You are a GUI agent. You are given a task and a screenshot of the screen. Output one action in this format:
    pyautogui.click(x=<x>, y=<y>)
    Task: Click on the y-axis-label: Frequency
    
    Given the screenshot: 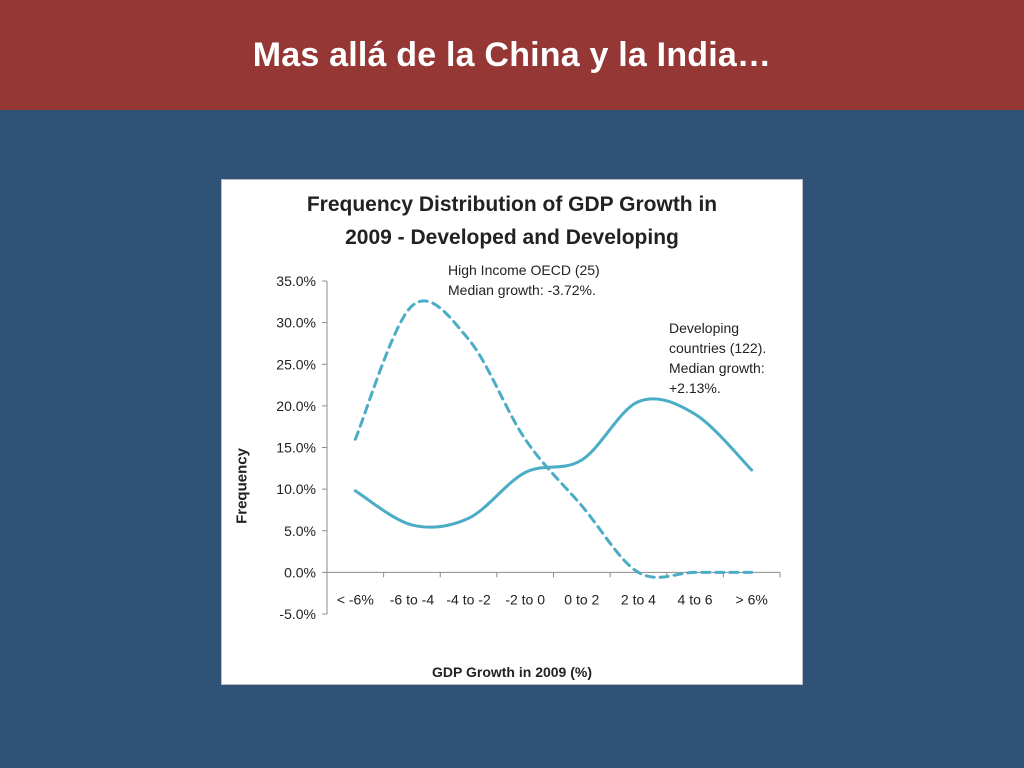 What is the action you would take?
    pyautogui.click(x=242, y=486)
    